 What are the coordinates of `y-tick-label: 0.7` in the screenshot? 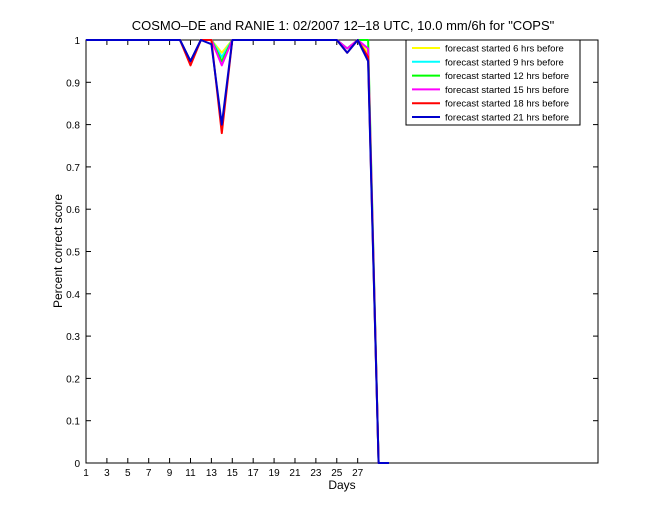 It's located at (73, 168).